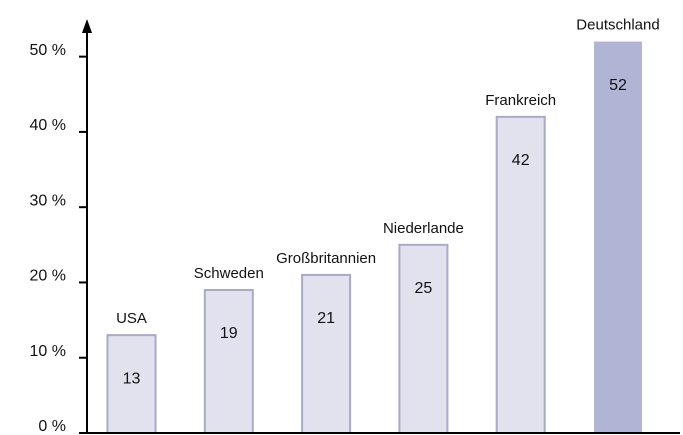 The height and width of the screenshot is (435, 683). What do you see at coordinates (52, 426) in the screenshot?
I see `y-tick-label: 0 %` at bounding box center [52, 426].